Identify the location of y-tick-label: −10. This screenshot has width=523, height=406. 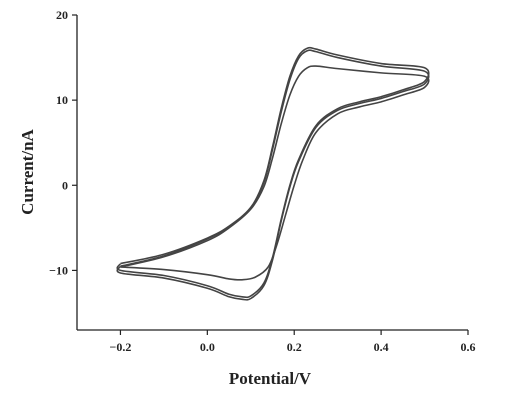
(58, 270).